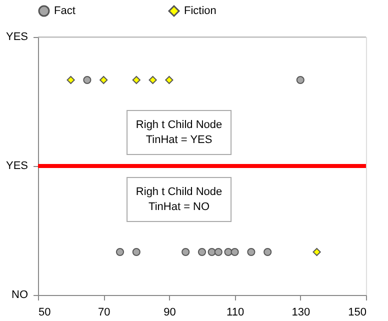 This screenshot has width=388, height=321. What do you see at coordinates (17, 166) in the screenshot?
I see `ref-line-label: YES` at bounding box center [17, 166].